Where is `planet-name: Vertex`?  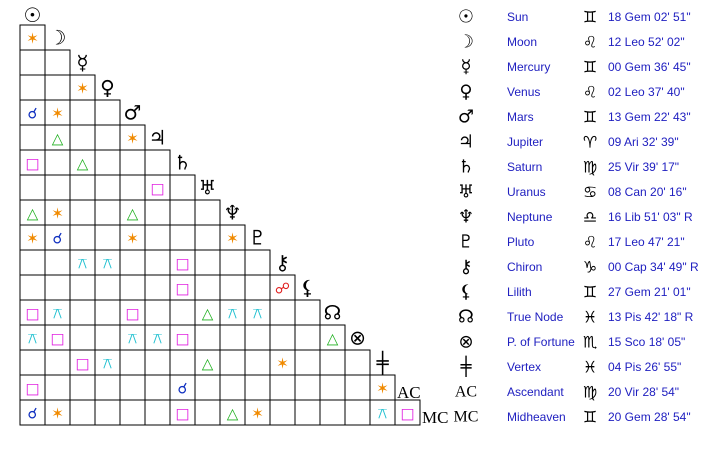 planet-name: Vertex is located at coordinates (524, 367).